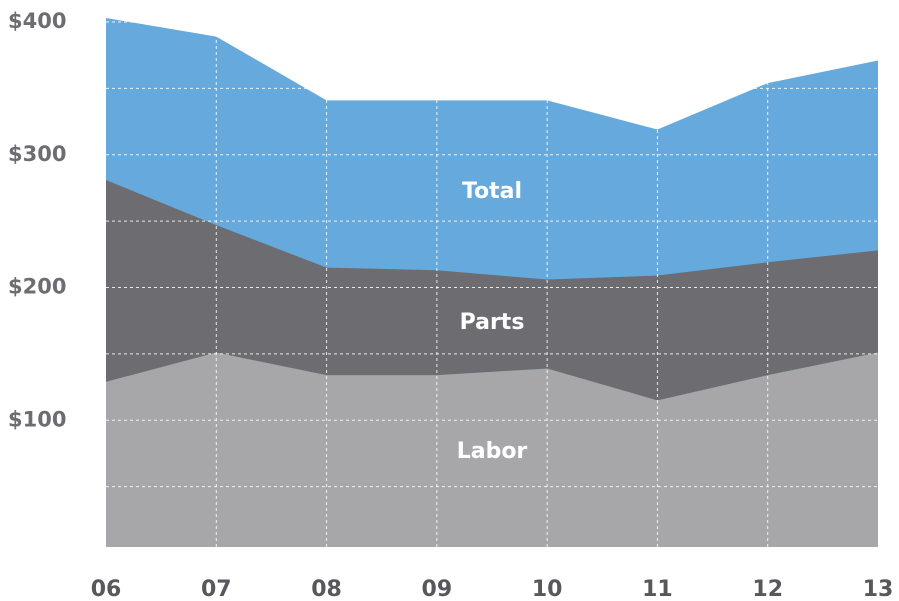 The width and height of the screenshot is (899, 601). Describe the element at coordinates (492, 191) in the screenshot. I see `series-label: Total` at that location.